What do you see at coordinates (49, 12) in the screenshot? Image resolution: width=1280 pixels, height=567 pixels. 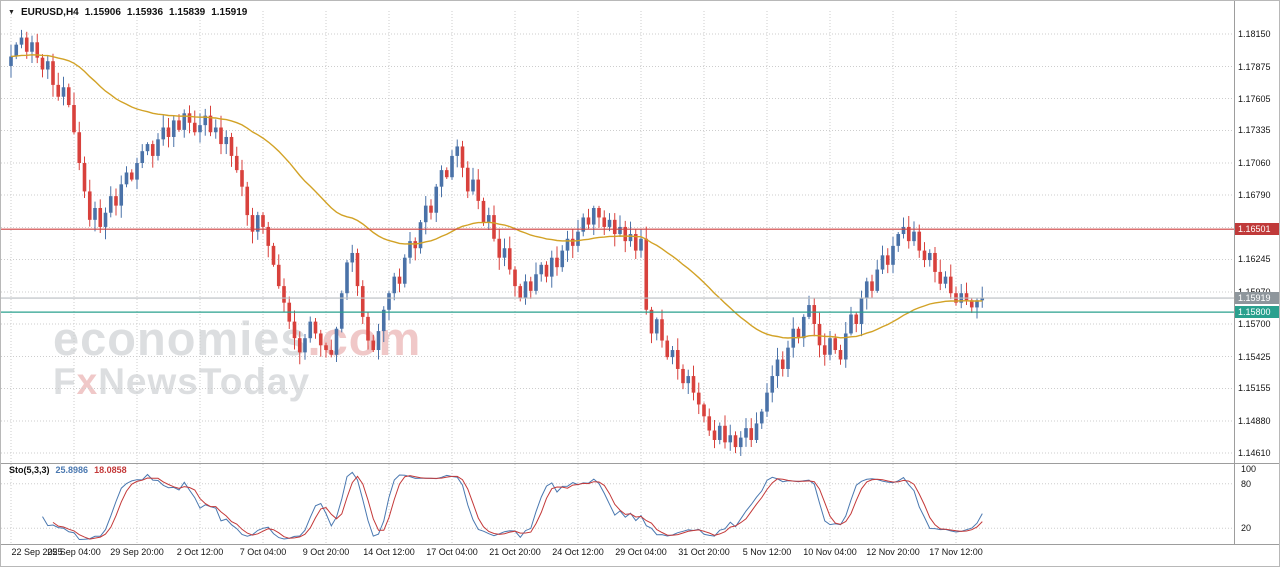 I see `symbol-label: EURUSD,H4` at bounding box center [49, 12].